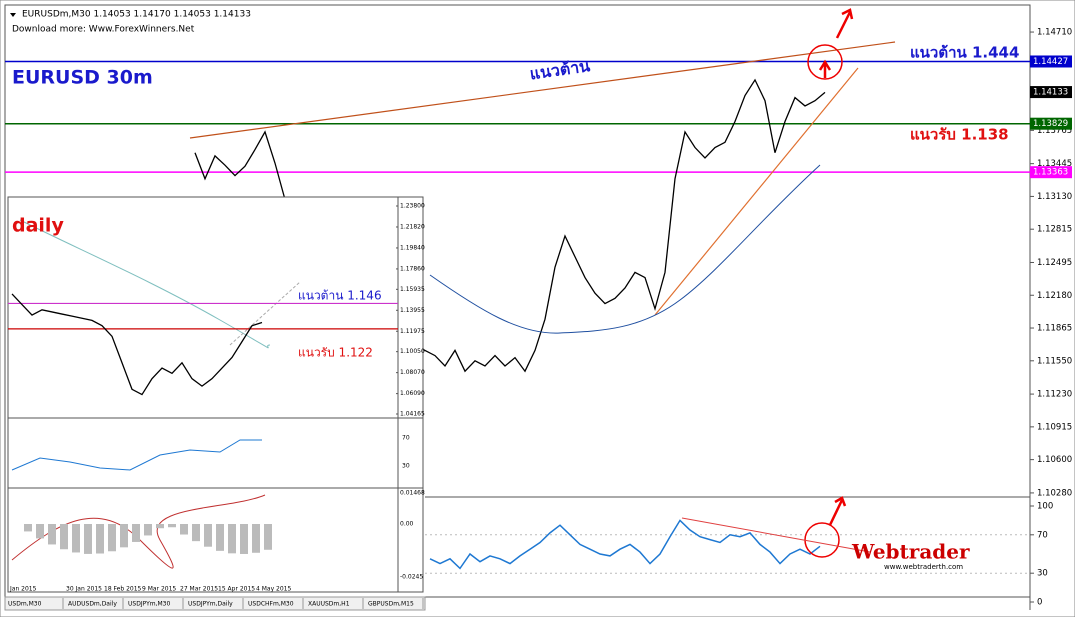 This screenshot has width=1075, height=617. I want to click on inset-date: 9 Mar 2015, so click(159, 589).